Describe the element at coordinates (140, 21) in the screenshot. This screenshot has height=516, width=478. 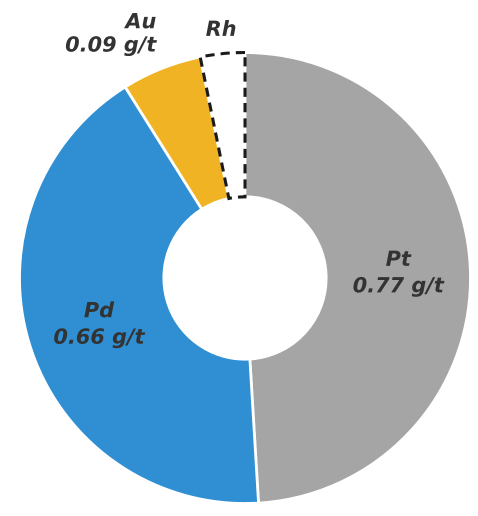
I see `slice-label: Au` at that location.